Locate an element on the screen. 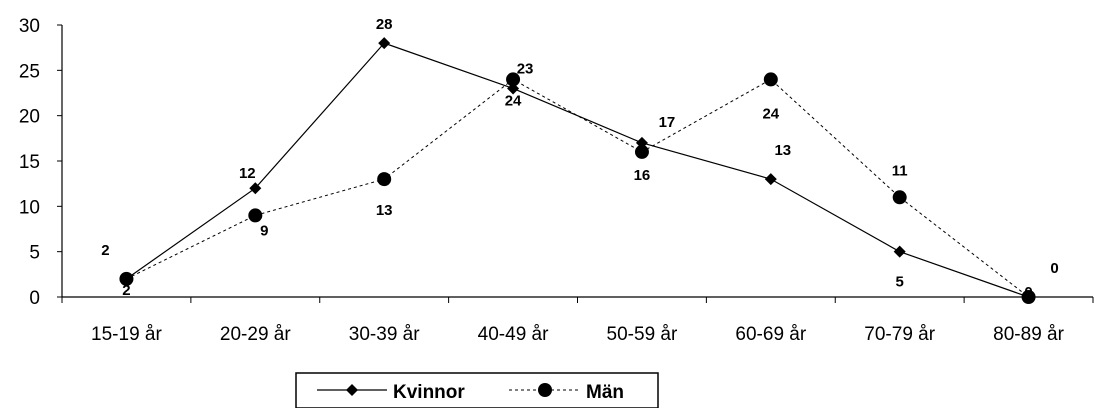 The height and width of the screenshot is (408, 1094). data-label-kvinnor: 23 is located at coordinates (525, 68).